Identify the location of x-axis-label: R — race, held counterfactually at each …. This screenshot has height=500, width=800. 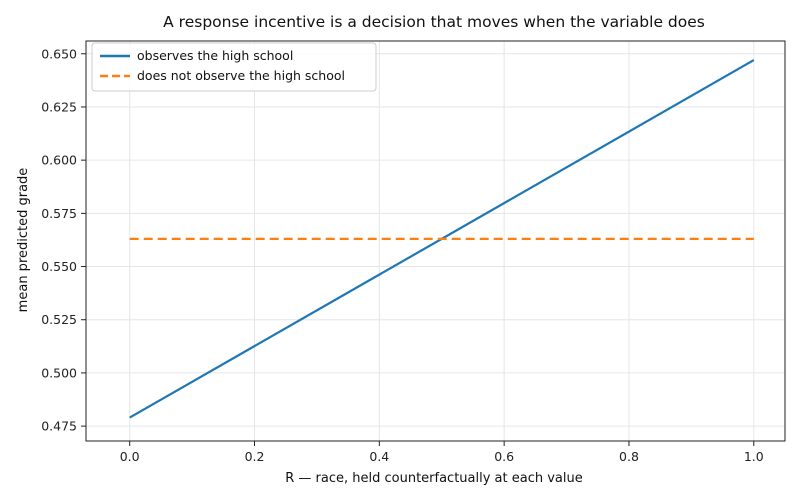
(434, 478).